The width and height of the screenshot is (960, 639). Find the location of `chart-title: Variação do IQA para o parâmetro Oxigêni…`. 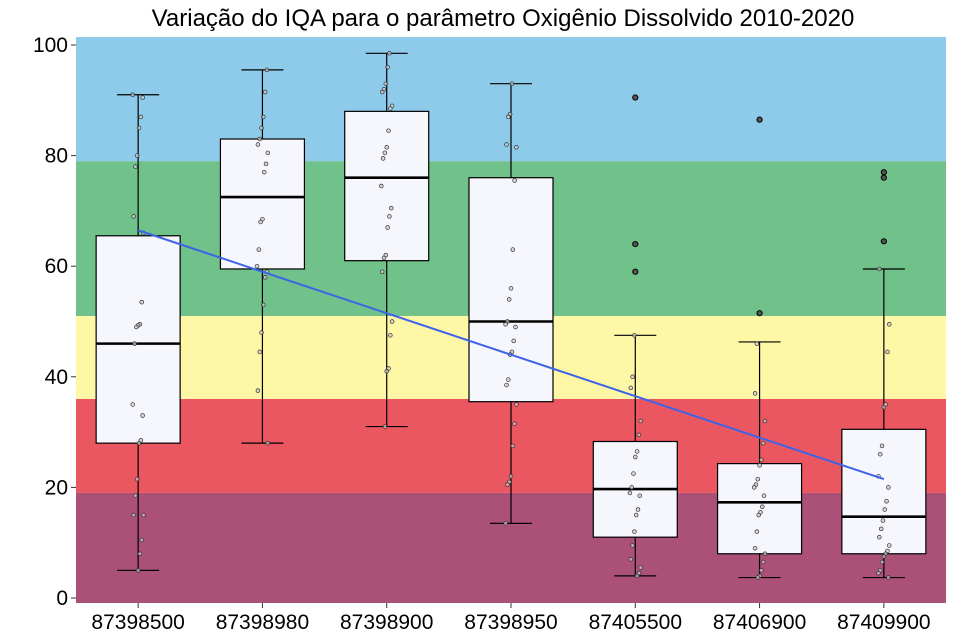

chart-title: Variação do IQA para o parâmetro Oxigêni… is located at coordinates (503, 18).